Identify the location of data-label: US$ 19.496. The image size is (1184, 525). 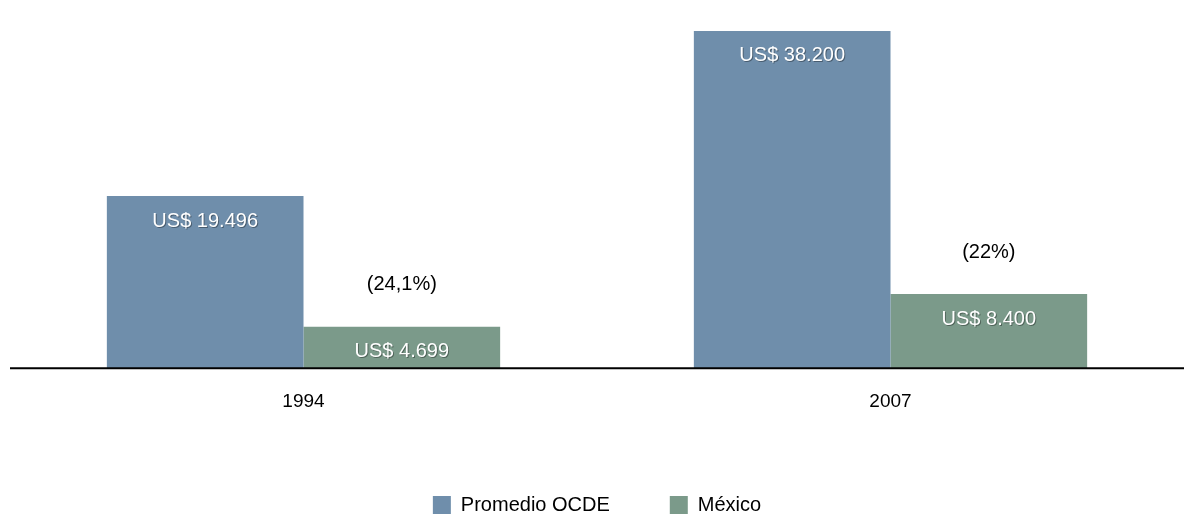
(205, 219).